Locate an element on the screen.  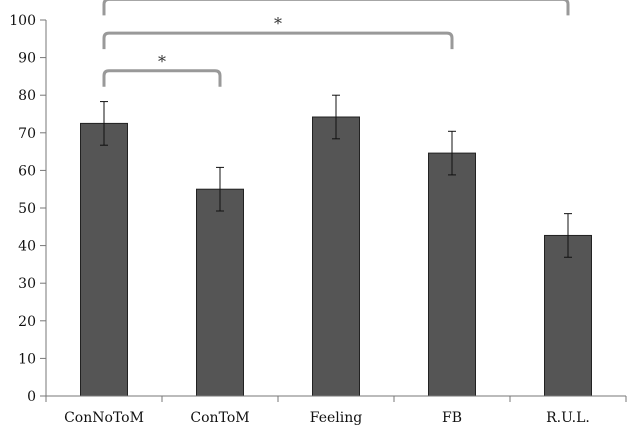
y-tick-label: 90 is located at coordinates (27, 59).